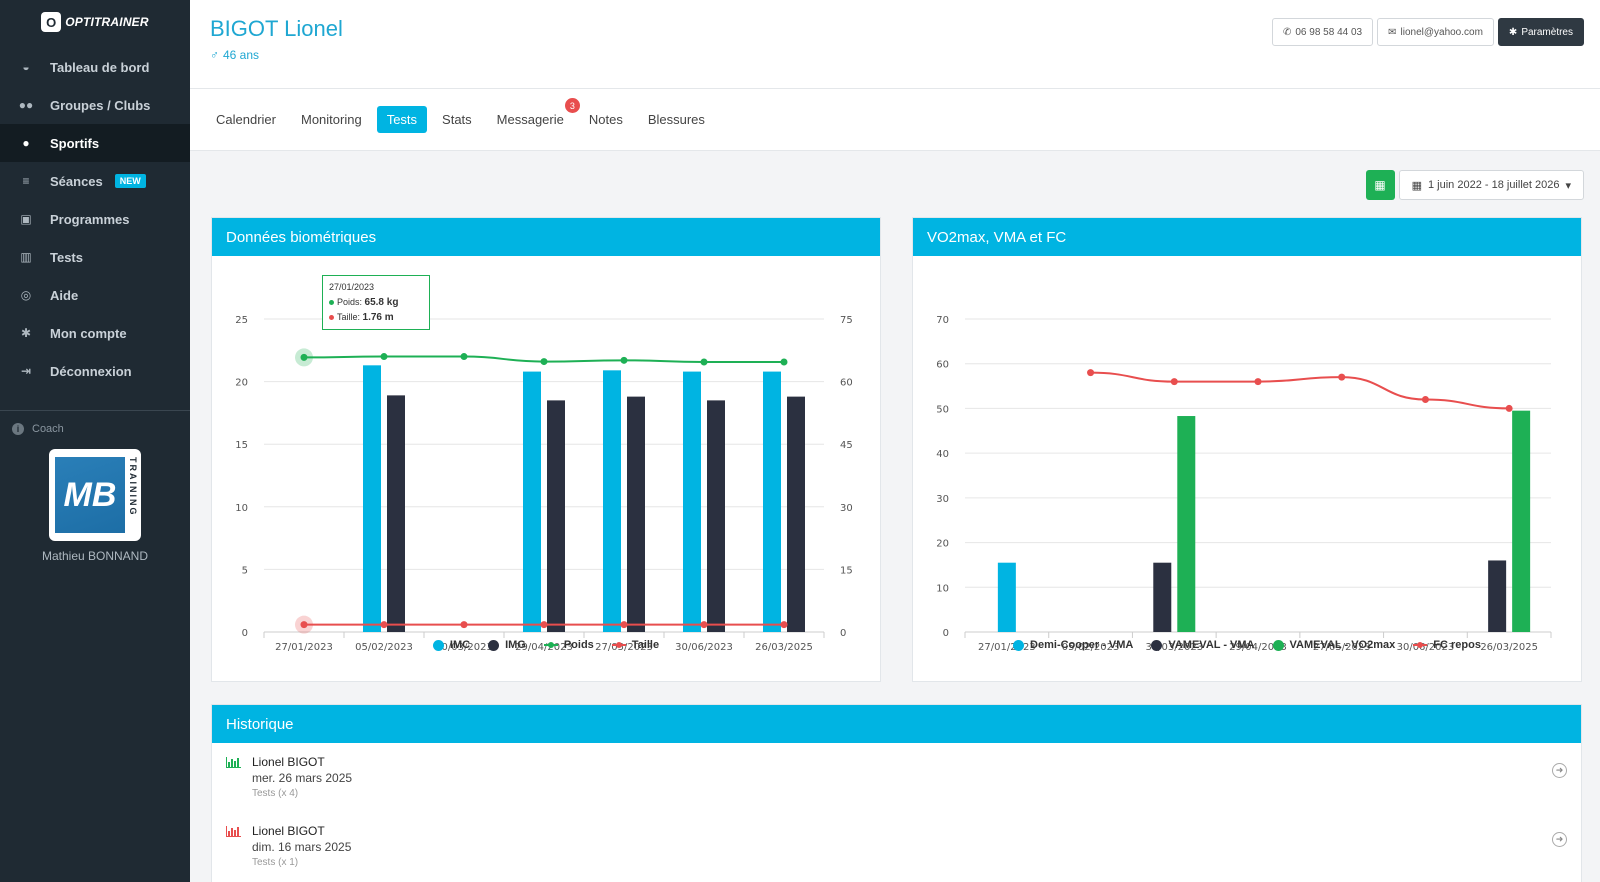 This screenshot has height=882, width=1600. What do you see at coordinates (896, 724) in the screenshot?
I see `history-panel-title: Historique` at bounding box center [896, 724].